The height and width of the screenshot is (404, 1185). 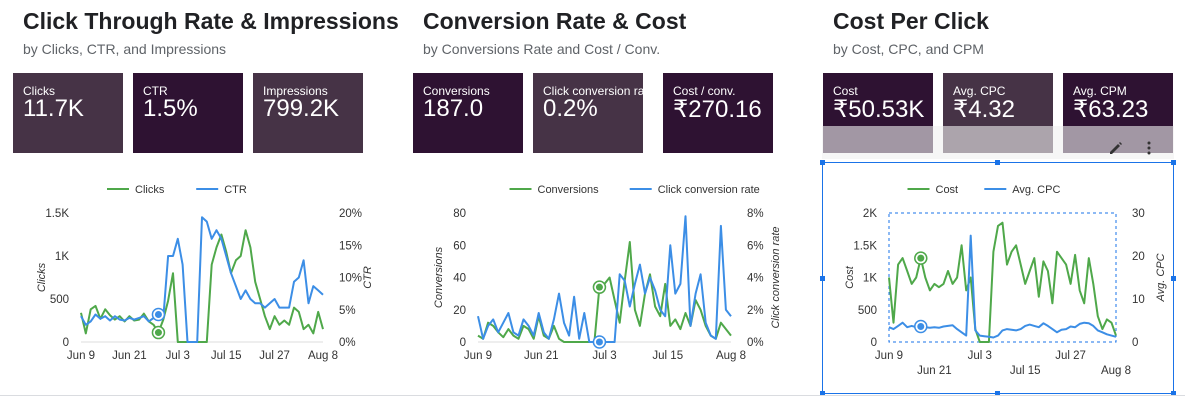 What do you see at coordinates (459, 246) in the screenshot?
I see `y-tick-label: 60` at bounding box center [459, 246].